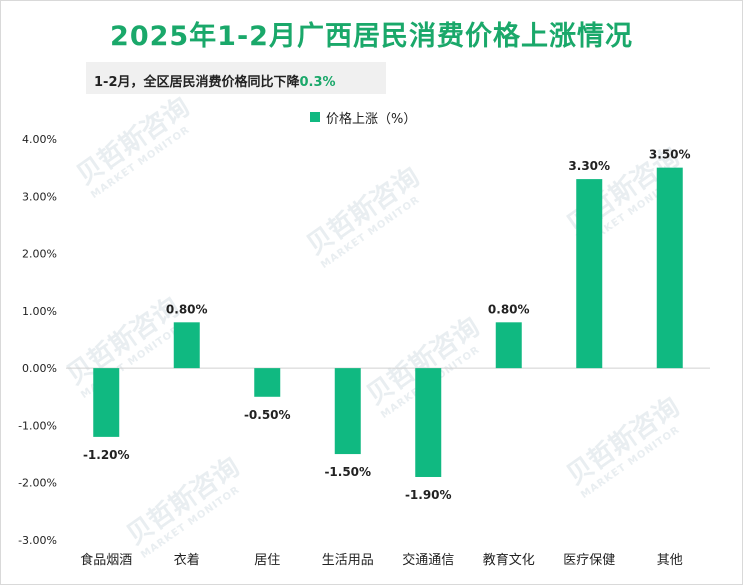  I want to click on y-tick-label: 2.00%, so click(39, 254).